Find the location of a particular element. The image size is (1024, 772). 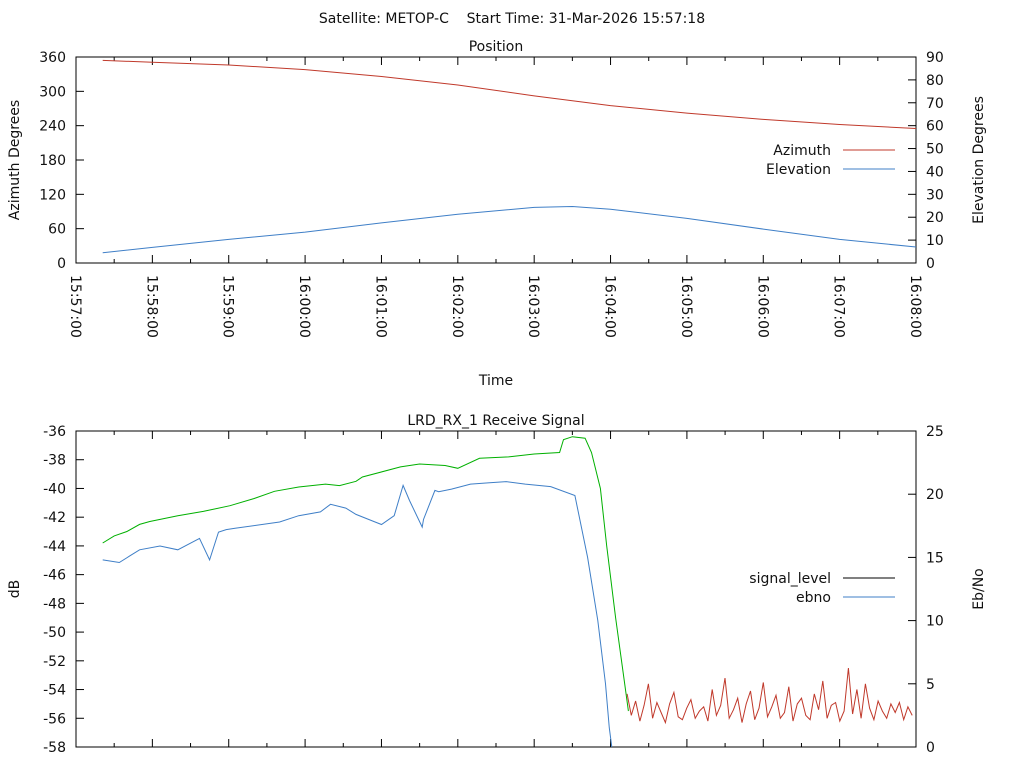

y-tick-label: -40 is located at coordinates (54, 489).